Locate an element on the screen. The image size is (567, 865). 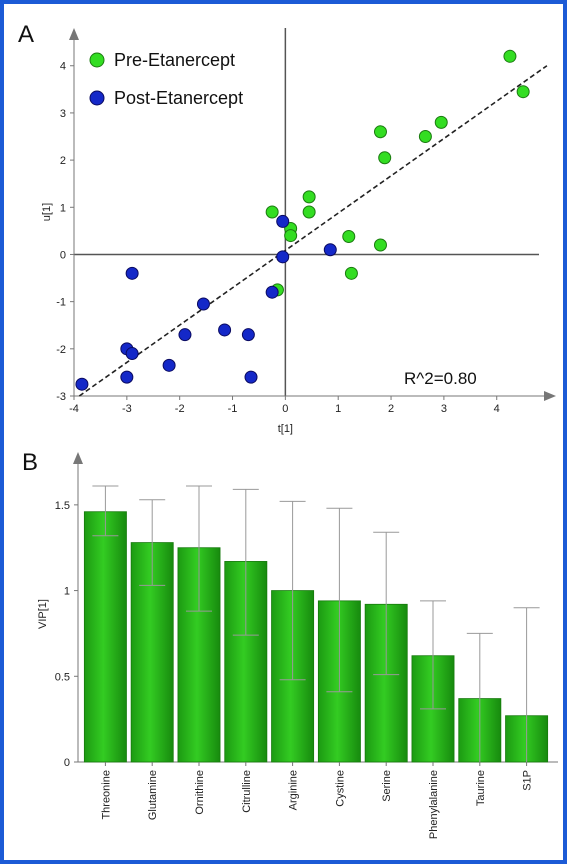
r-squared-annotation: R^2=0.80 is located at coordinates (440, 378).